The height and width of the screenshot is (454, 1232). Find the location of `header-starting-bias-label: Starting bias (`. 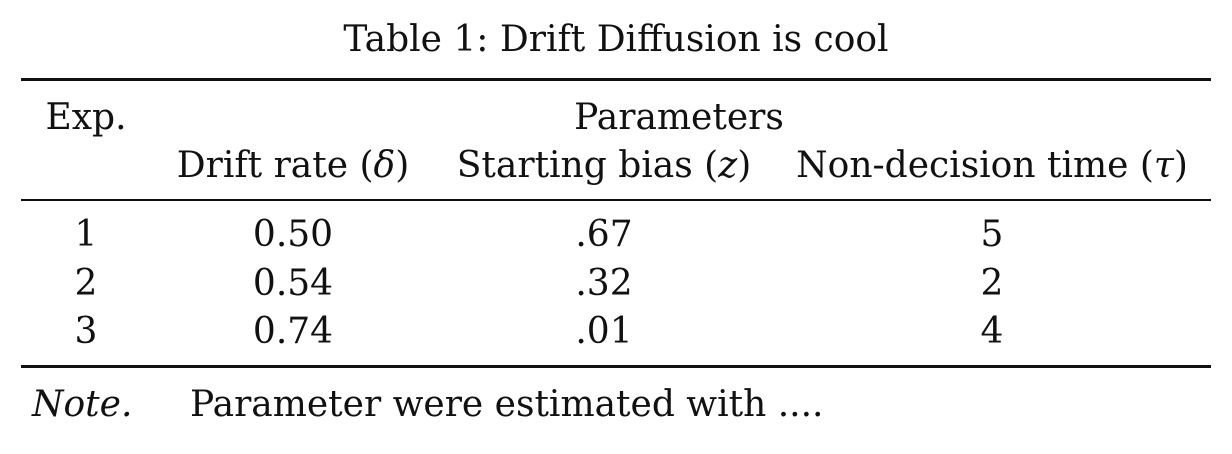

header-starting-bias-label: Starting bias ( is located at coordinates (587, 165).